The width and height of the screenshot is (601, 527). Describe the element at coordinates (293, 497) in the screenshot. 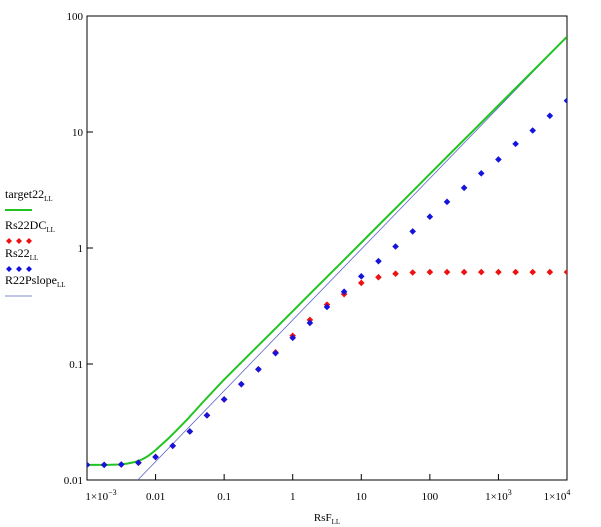

I see `x-tick-label: 1` at that location.